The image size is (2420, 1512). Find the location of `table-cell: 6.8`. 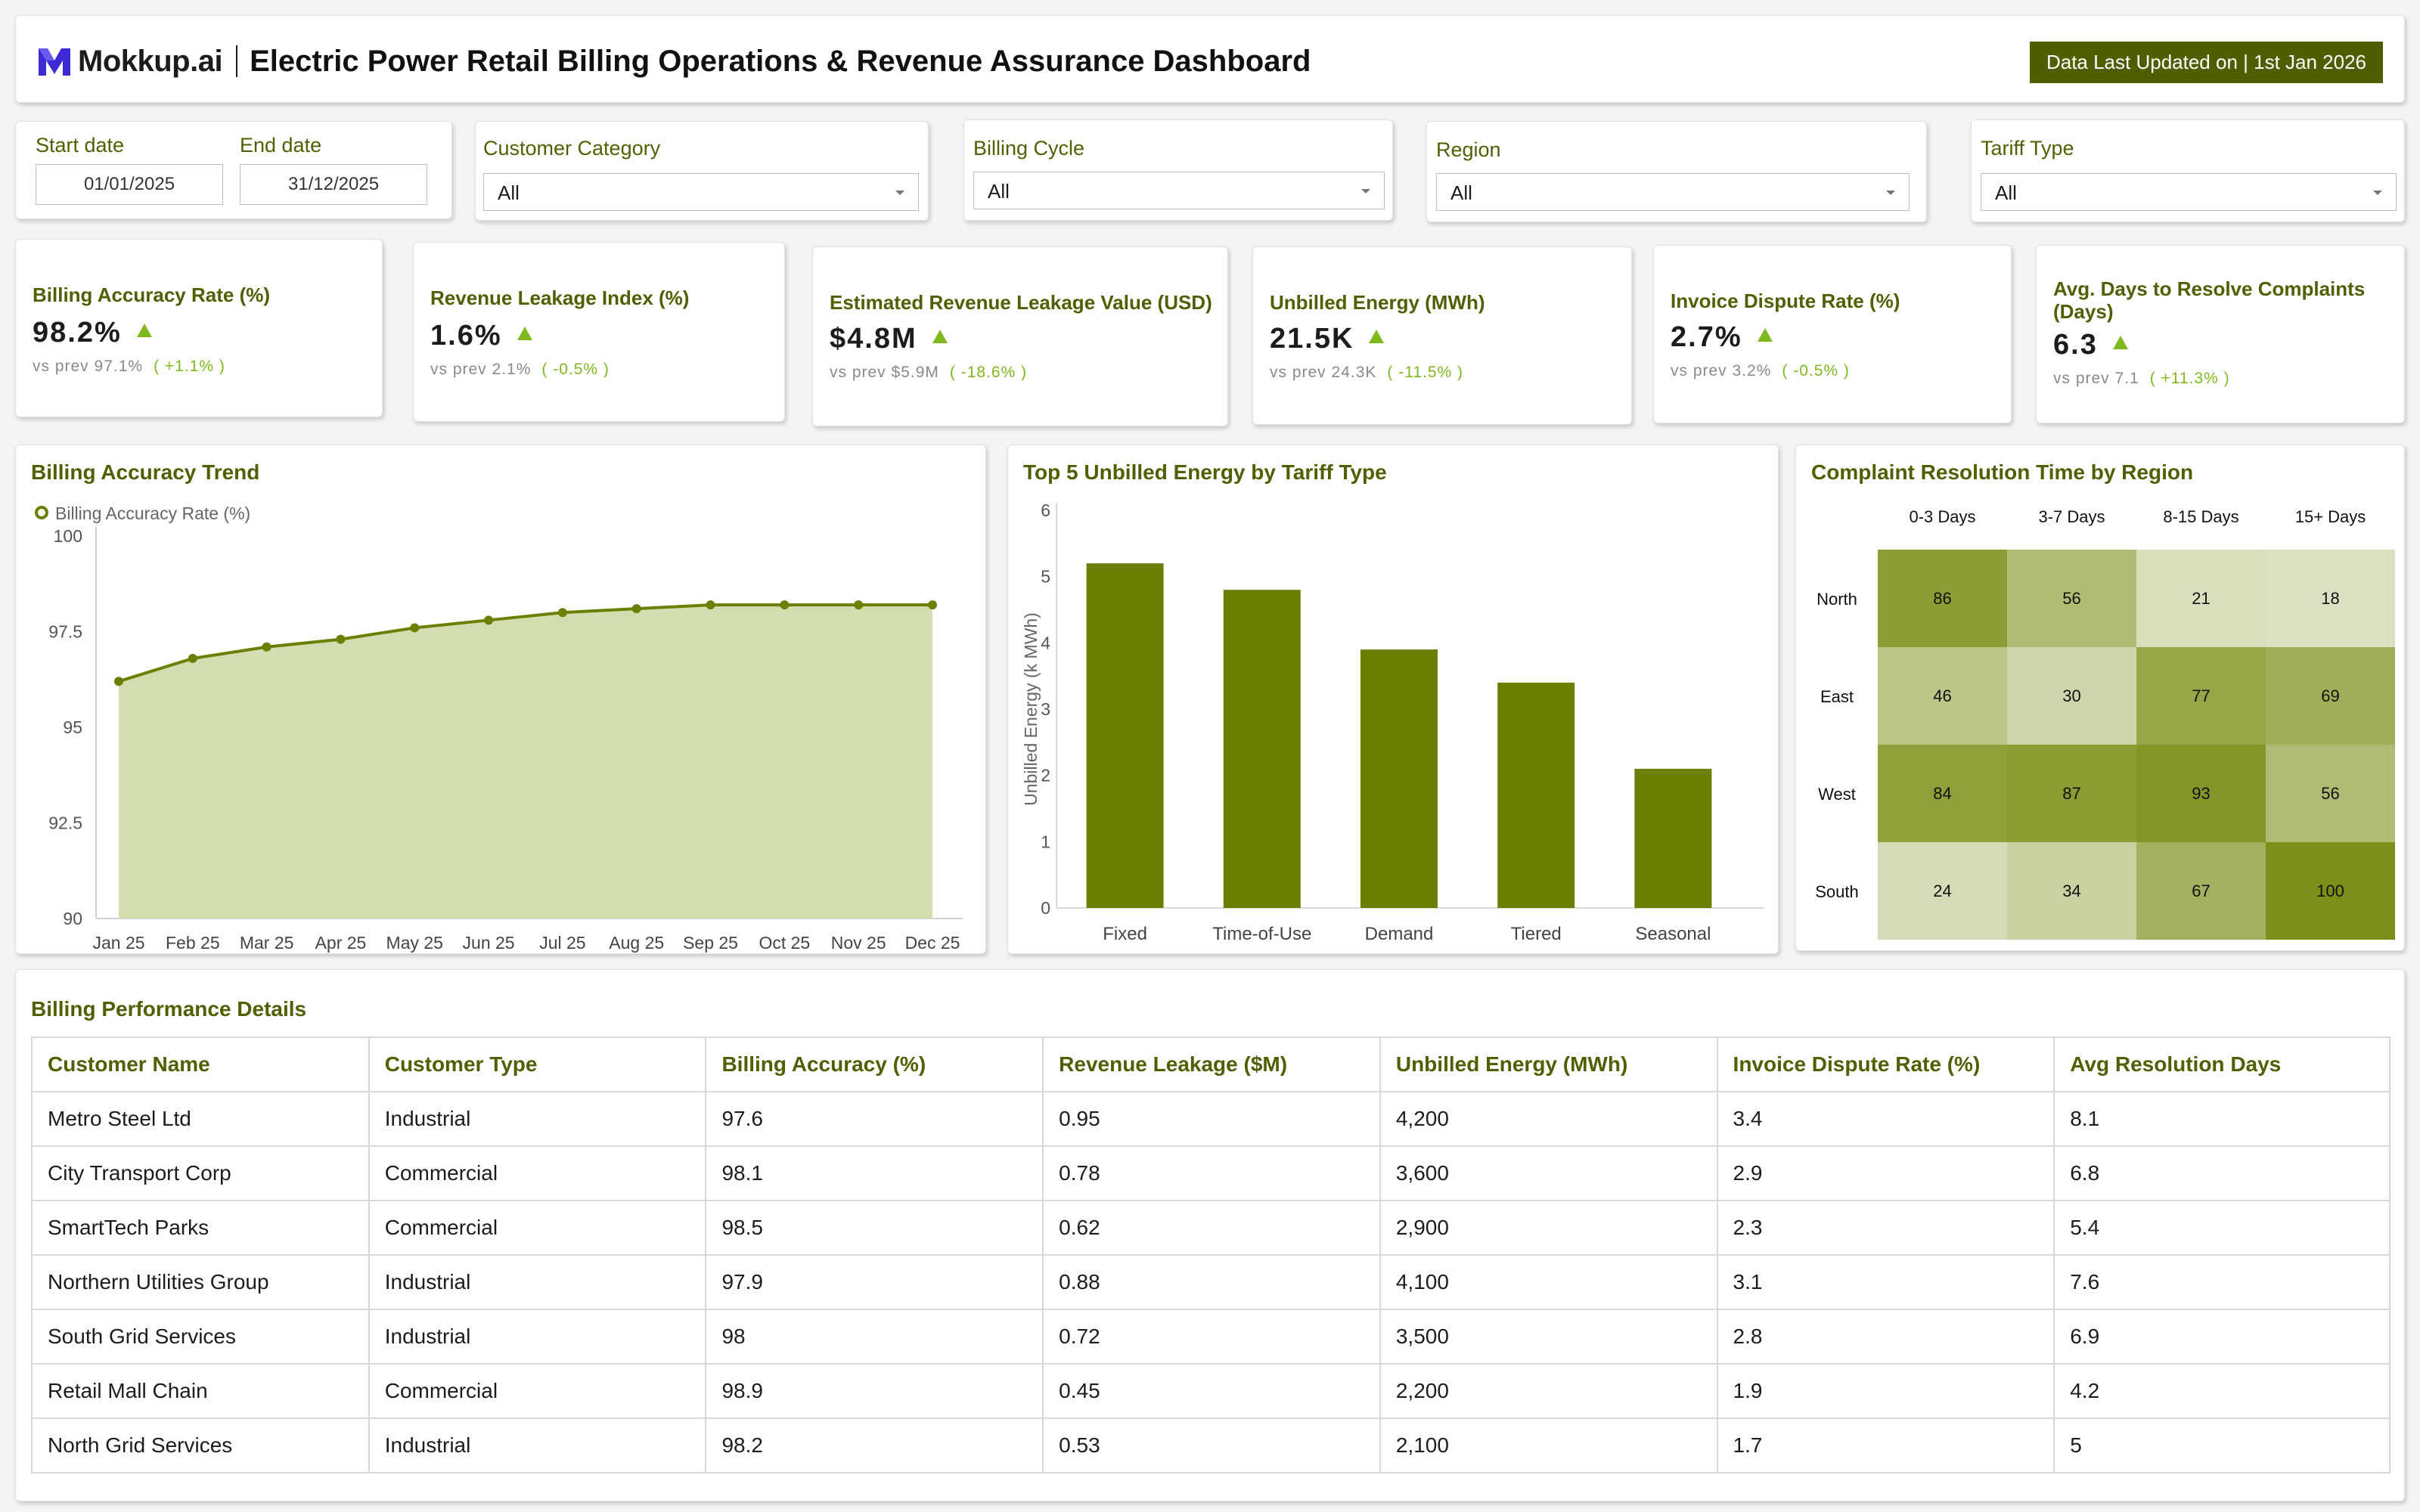

table-cell: 6.8 is located at coordinates (2222, 1173).